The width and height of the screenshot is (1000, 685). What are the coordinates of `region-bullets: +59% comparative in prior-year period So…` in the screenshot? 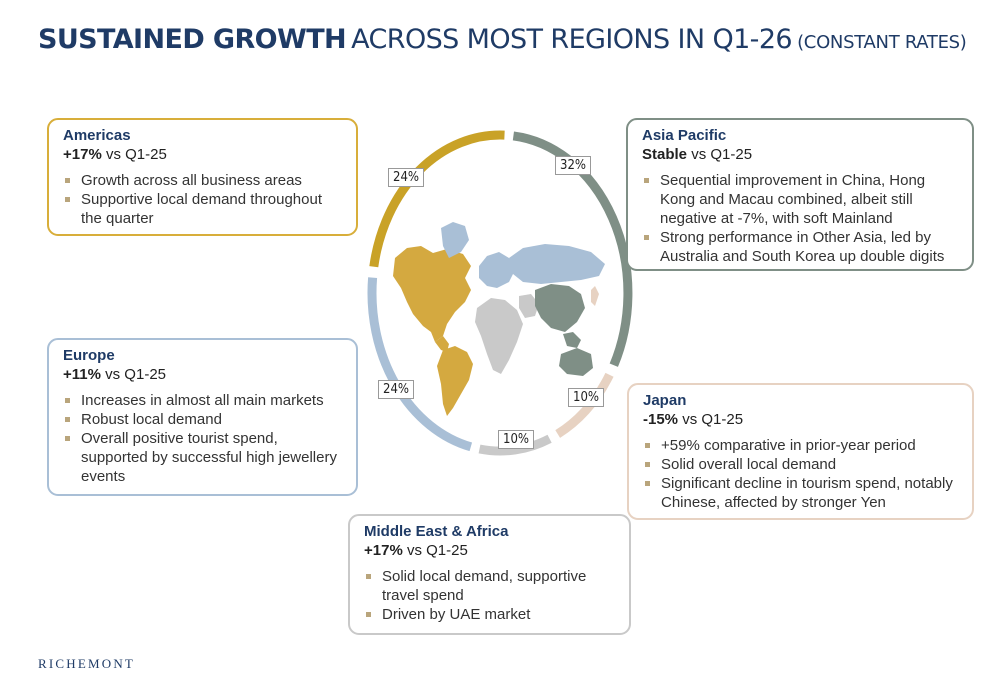 It's located at (802, 474).